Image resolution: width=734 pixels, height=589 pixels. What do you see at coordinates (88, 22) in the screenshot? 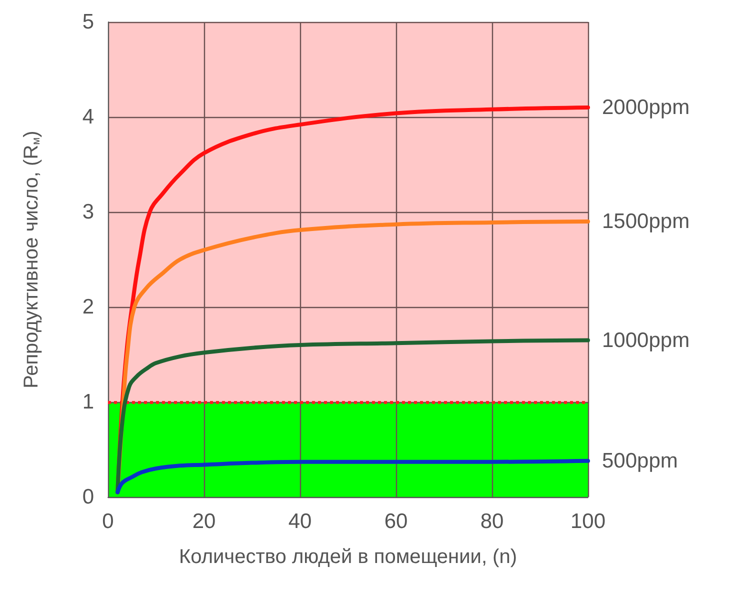
I see `y-tick-label: 5` at bounding box center [88, 22].